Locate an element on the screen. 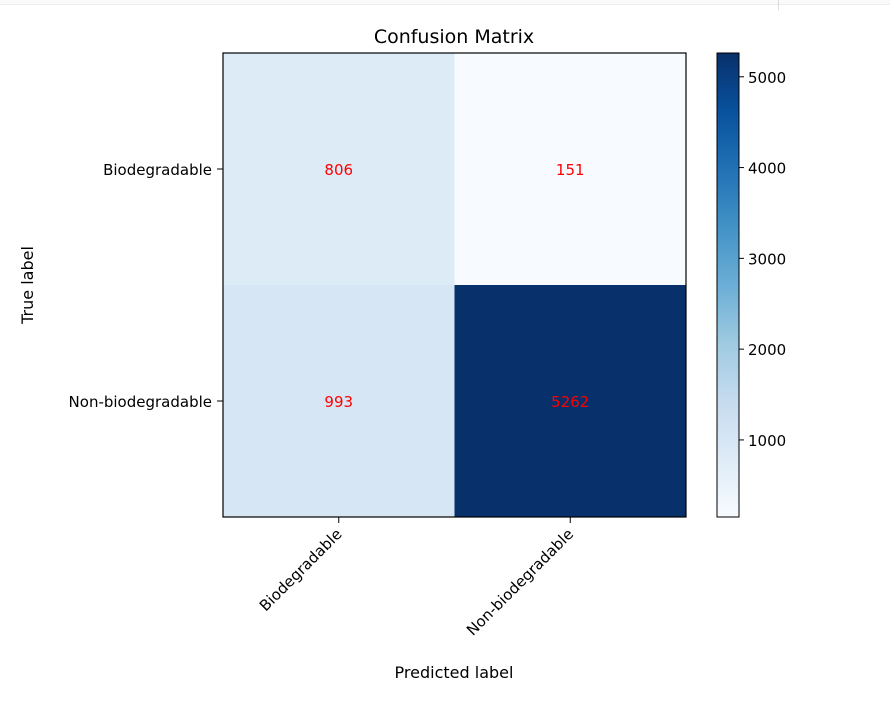 The height and width of the screenshot is (706, 890). x-tick-label: Non-biodegradable is located at coordinates (520, 582).